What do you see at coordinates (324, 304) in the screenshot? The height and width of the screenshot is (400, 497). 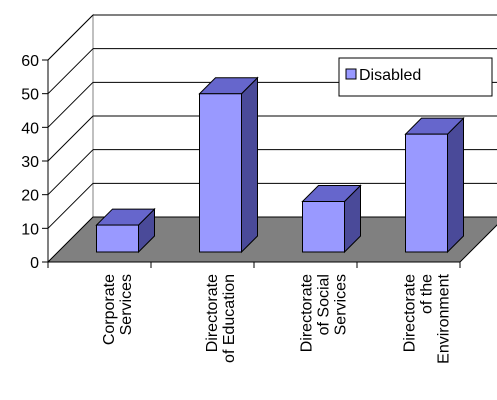 I see `x-tick-label: of Social` at bounding box center [324, 304].